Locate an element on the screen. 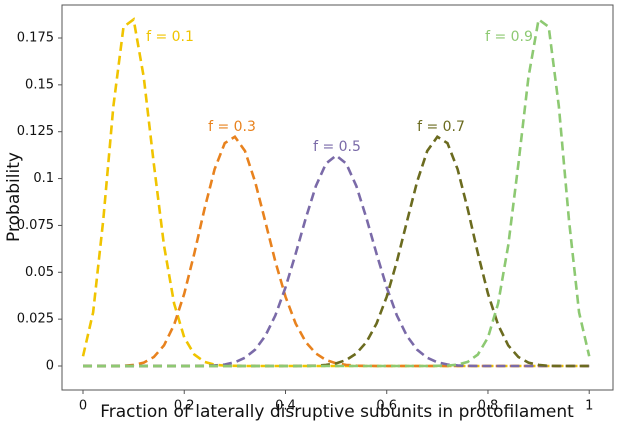 The image size is (617, 428). x-tick-label: 0.8 is located at coordinates (488, 406).